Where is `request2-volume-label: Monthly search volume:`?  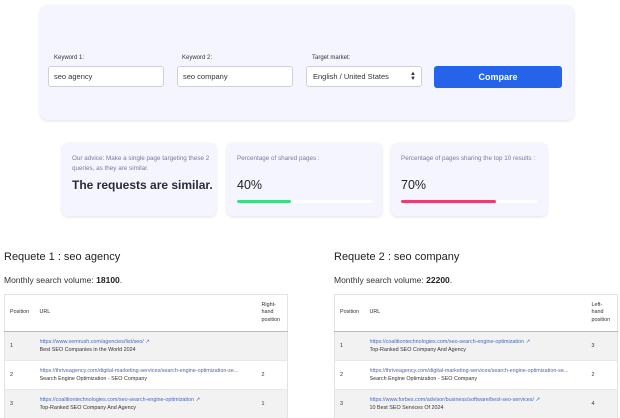
request2-volume-label: Monthly search volume: is located at coordinates (379, 280).